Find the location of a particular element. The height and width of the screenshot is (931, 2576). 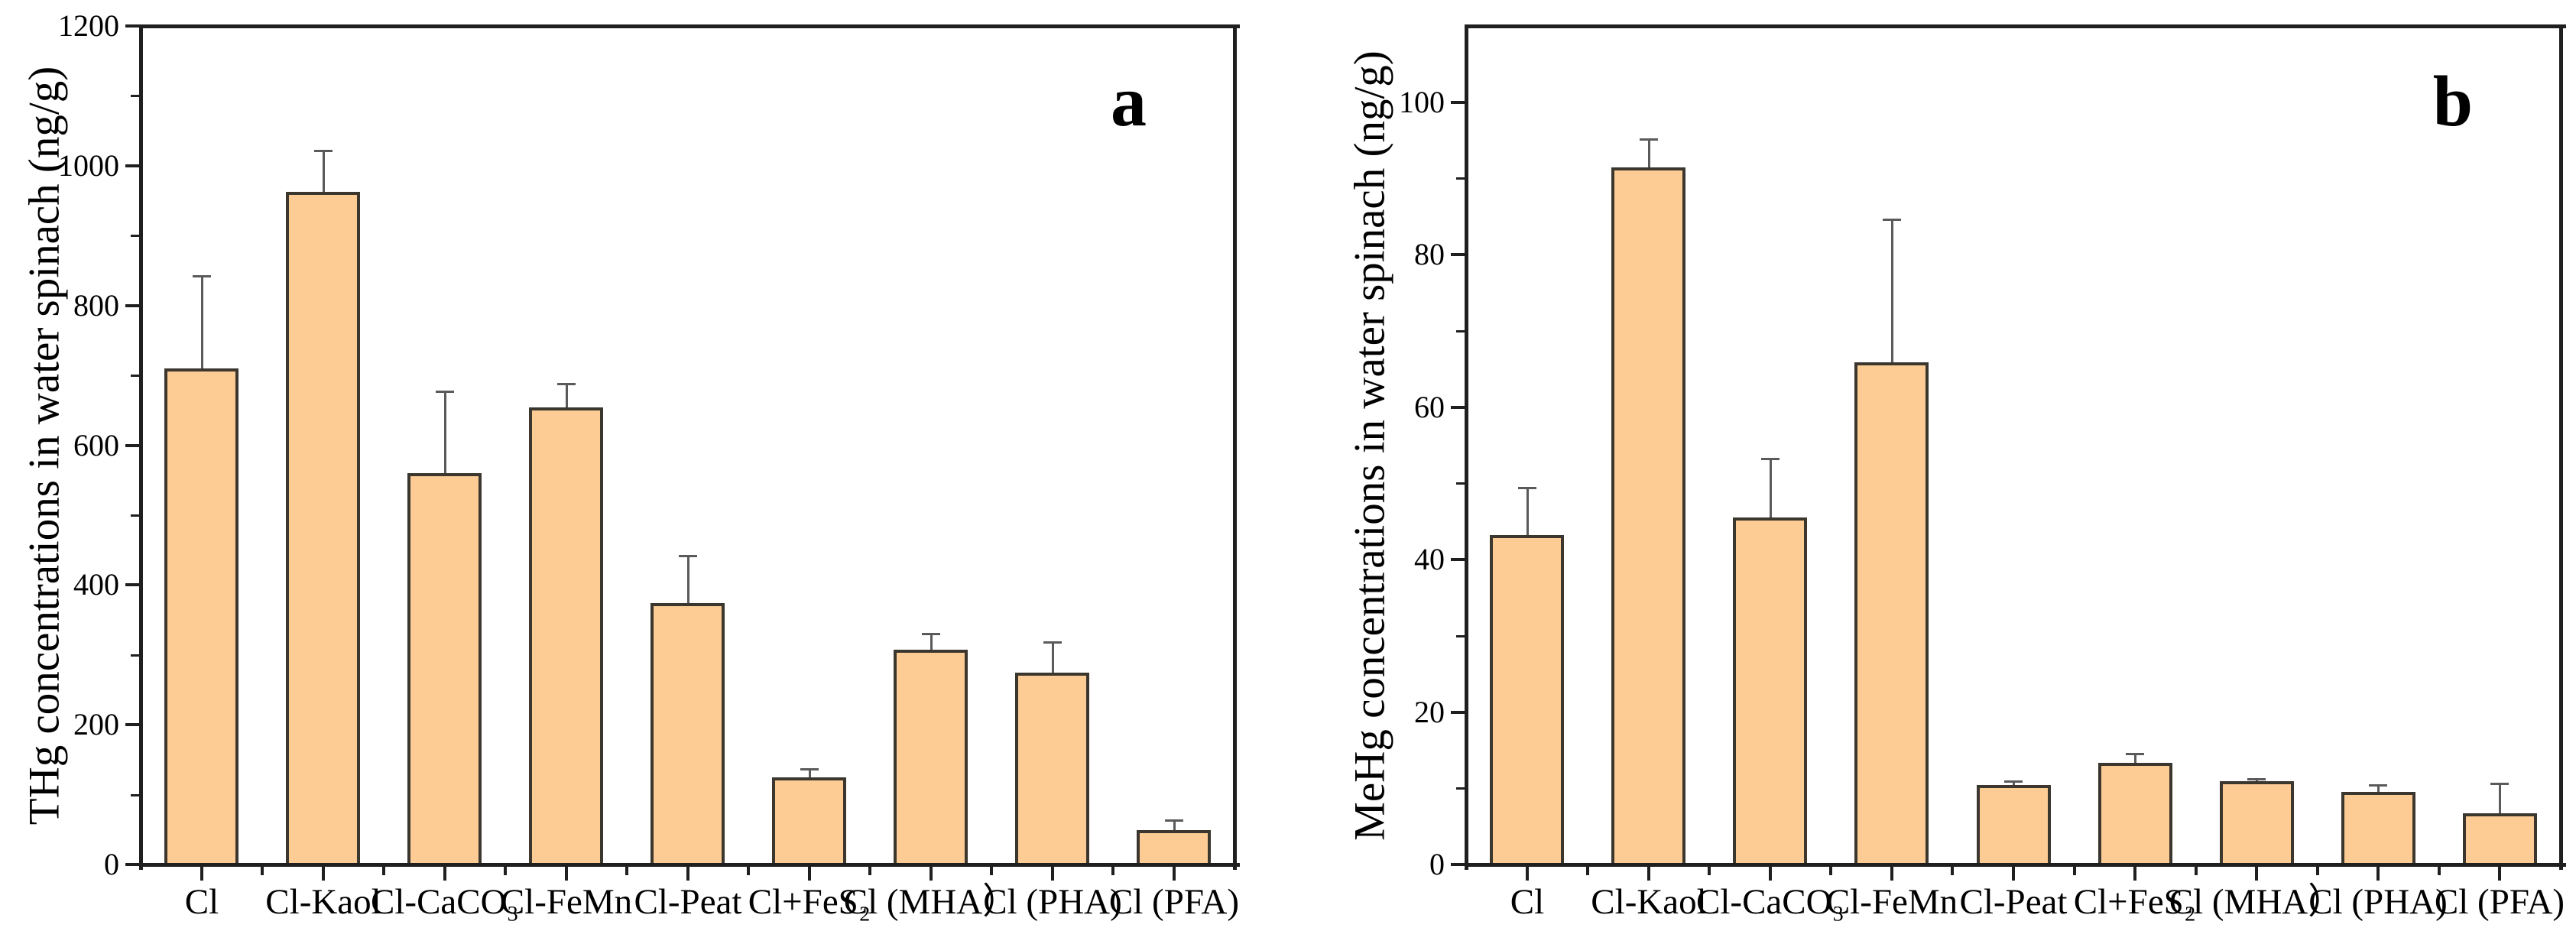

panel-a-x-major-tick-Cl-PFA is located at coordinates (1174, 874).